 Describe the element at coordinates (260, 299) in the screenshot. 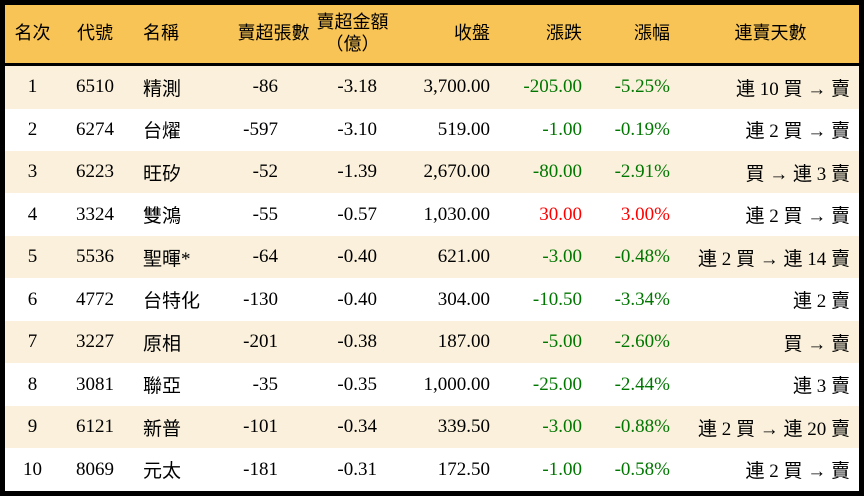

I see `cell-net-sell-lots: -130` at that location.